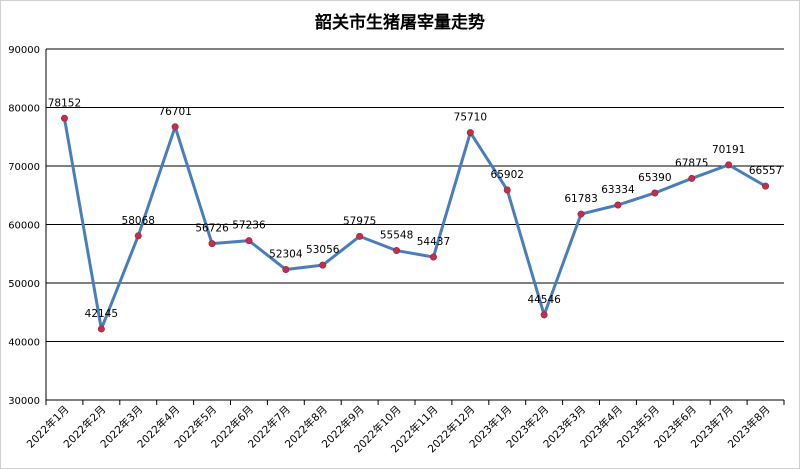 The height and width of the screenshot is (469, 800). What do you see at coordinates (24, 401) in the screenshot?
I see `y-tick-label: 30000` at bounding box center [24, 401].